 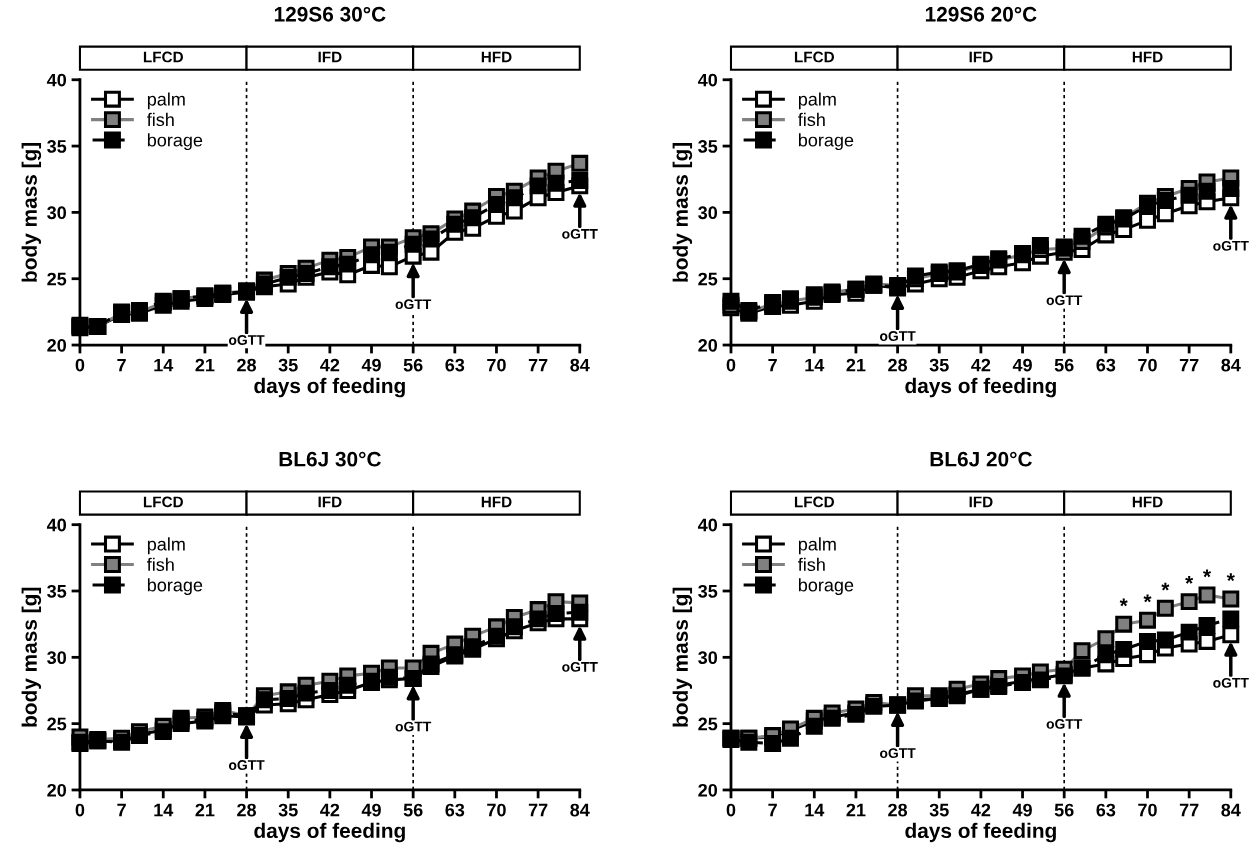 I want to click on chart-title: 129S6 20°C, so click(x=981, y=14).